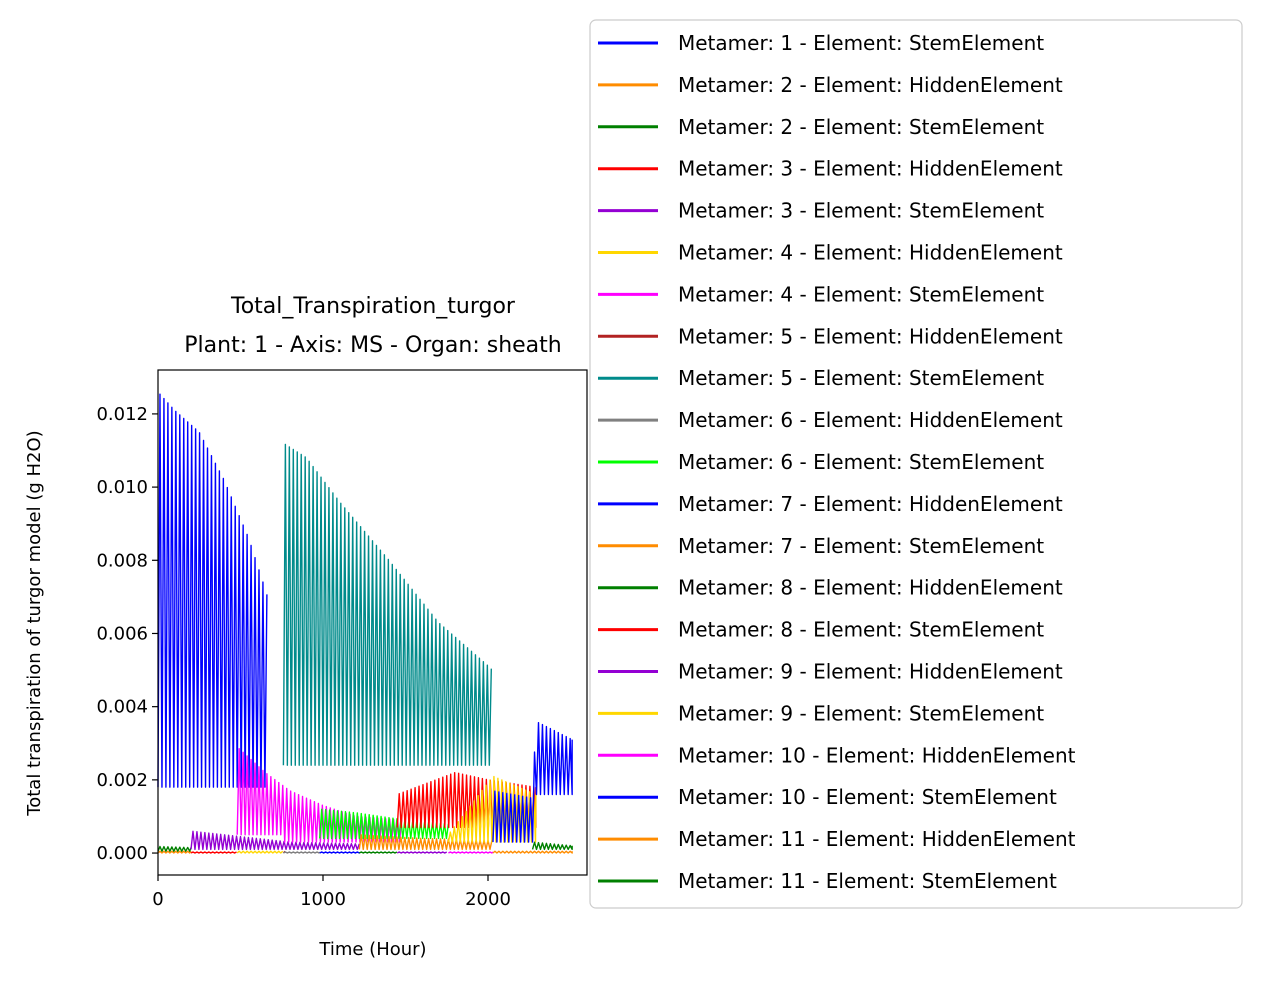 The width and height of the screenshot is (1261, 983). What do you see at coordinates (870, 588) in the screenshot?
I see `legend-label: Metamer: 8 - Element: HiddenElement` at bounding box center [870, 588].